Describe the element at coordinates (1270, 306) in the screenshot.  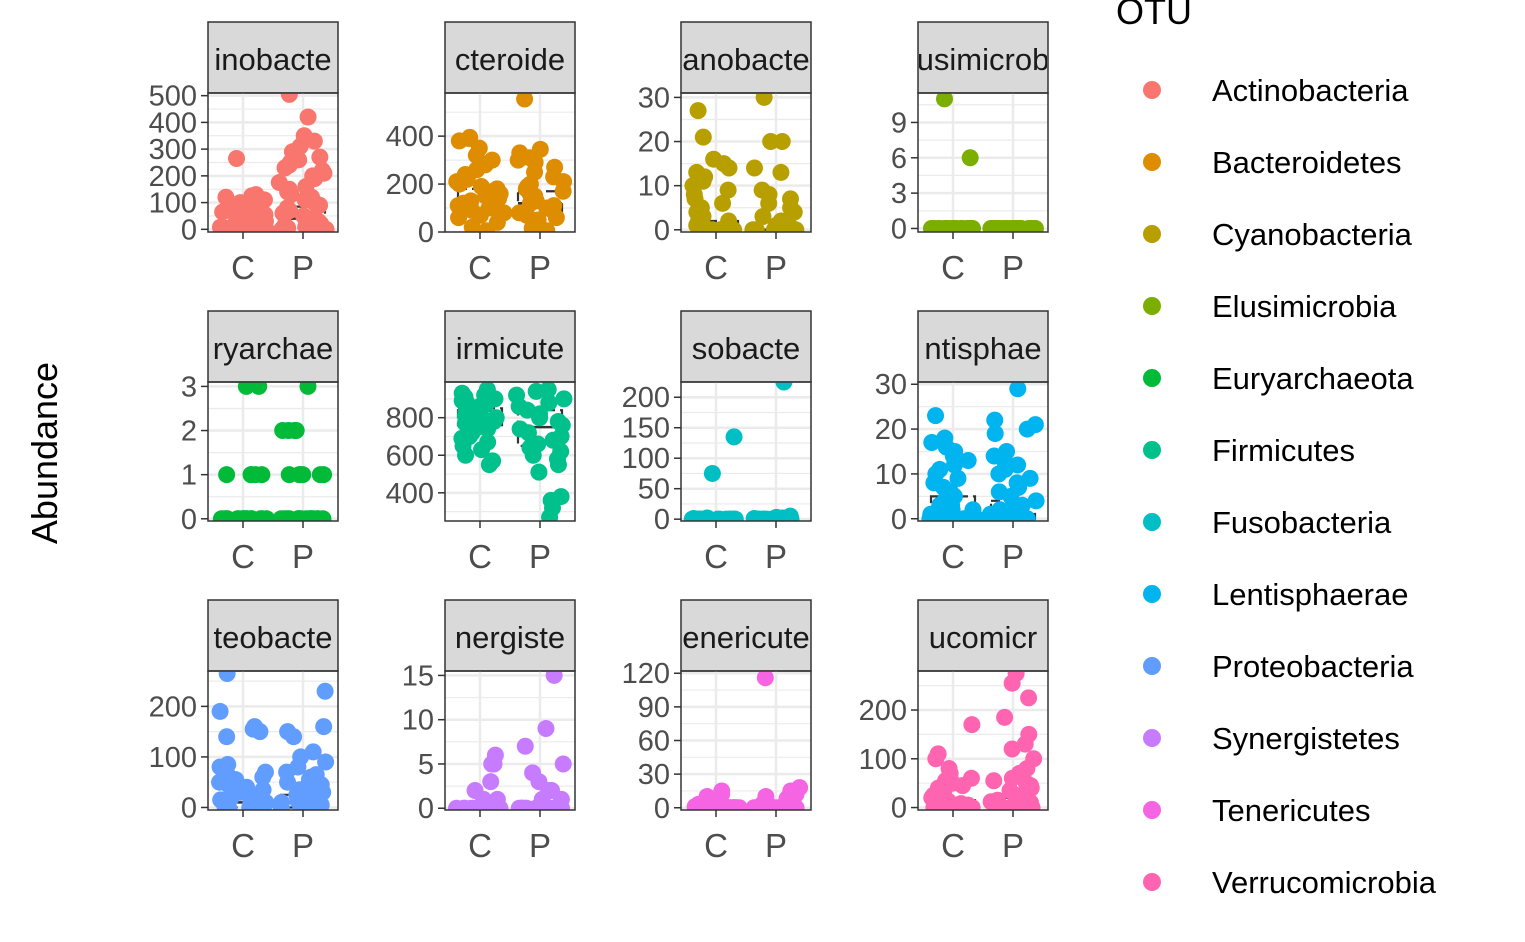
I see `legend-item: Elusimicrobia` at that location.